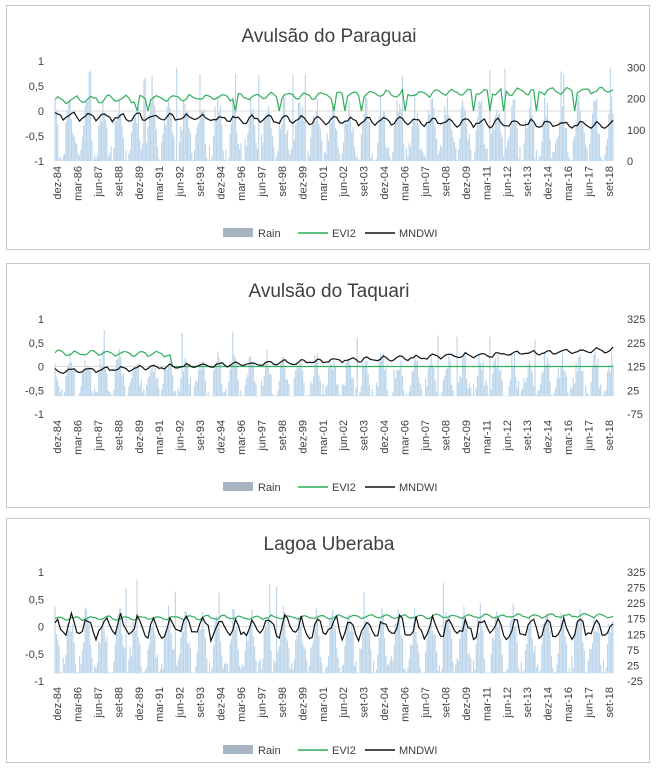 The width and height of the screenshot is (658, 780). What do you see at coordinates (334, 99) in the screenshot?
I see `evi2-series` at bounding box center [334, 99].